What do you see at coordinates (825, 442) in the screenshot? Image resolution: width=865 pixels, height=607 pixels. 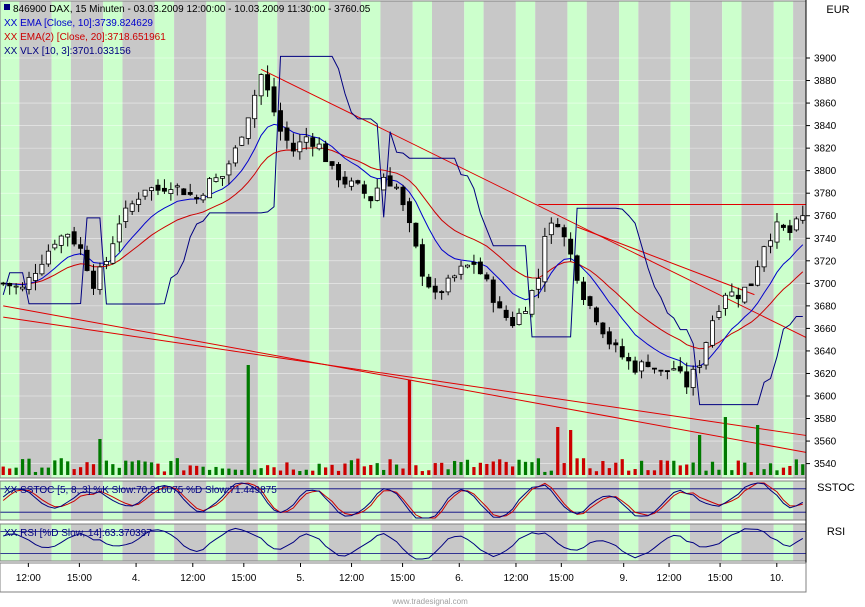 I see `price-tick-label: 3560` at bounding box center [825, 442].